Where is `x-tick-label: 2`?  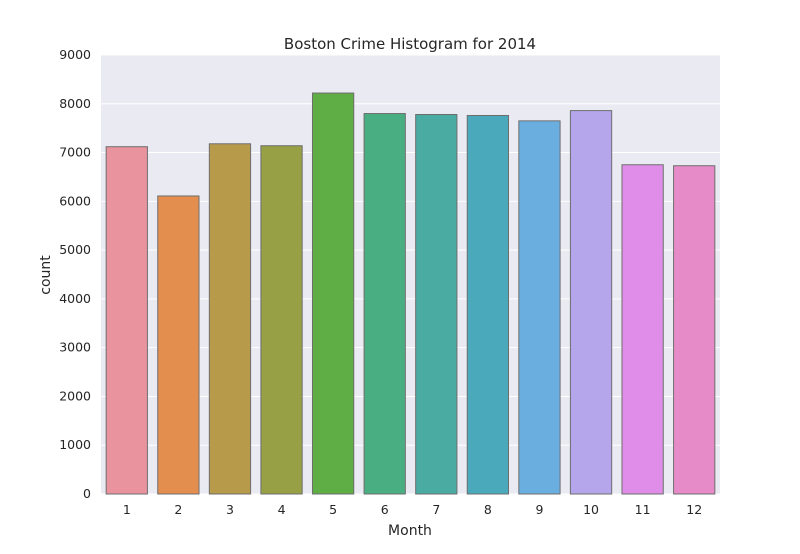
x-tick-label: 2 is located at coordinates (178, 509).